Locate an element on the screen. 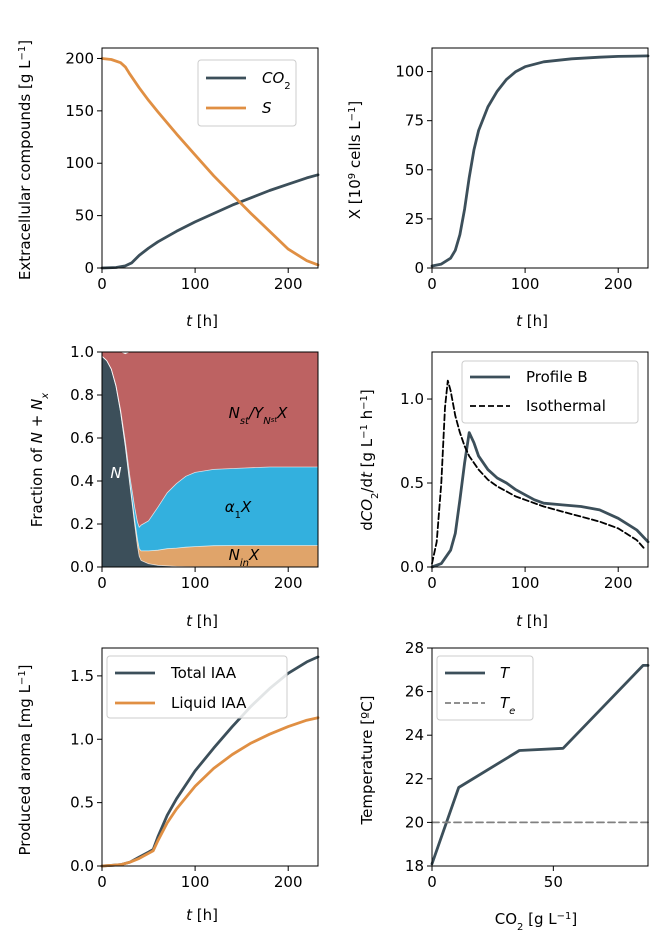 This screenshot has width=666, height=938. area-band-nstx is located at coordinates (210, 440).